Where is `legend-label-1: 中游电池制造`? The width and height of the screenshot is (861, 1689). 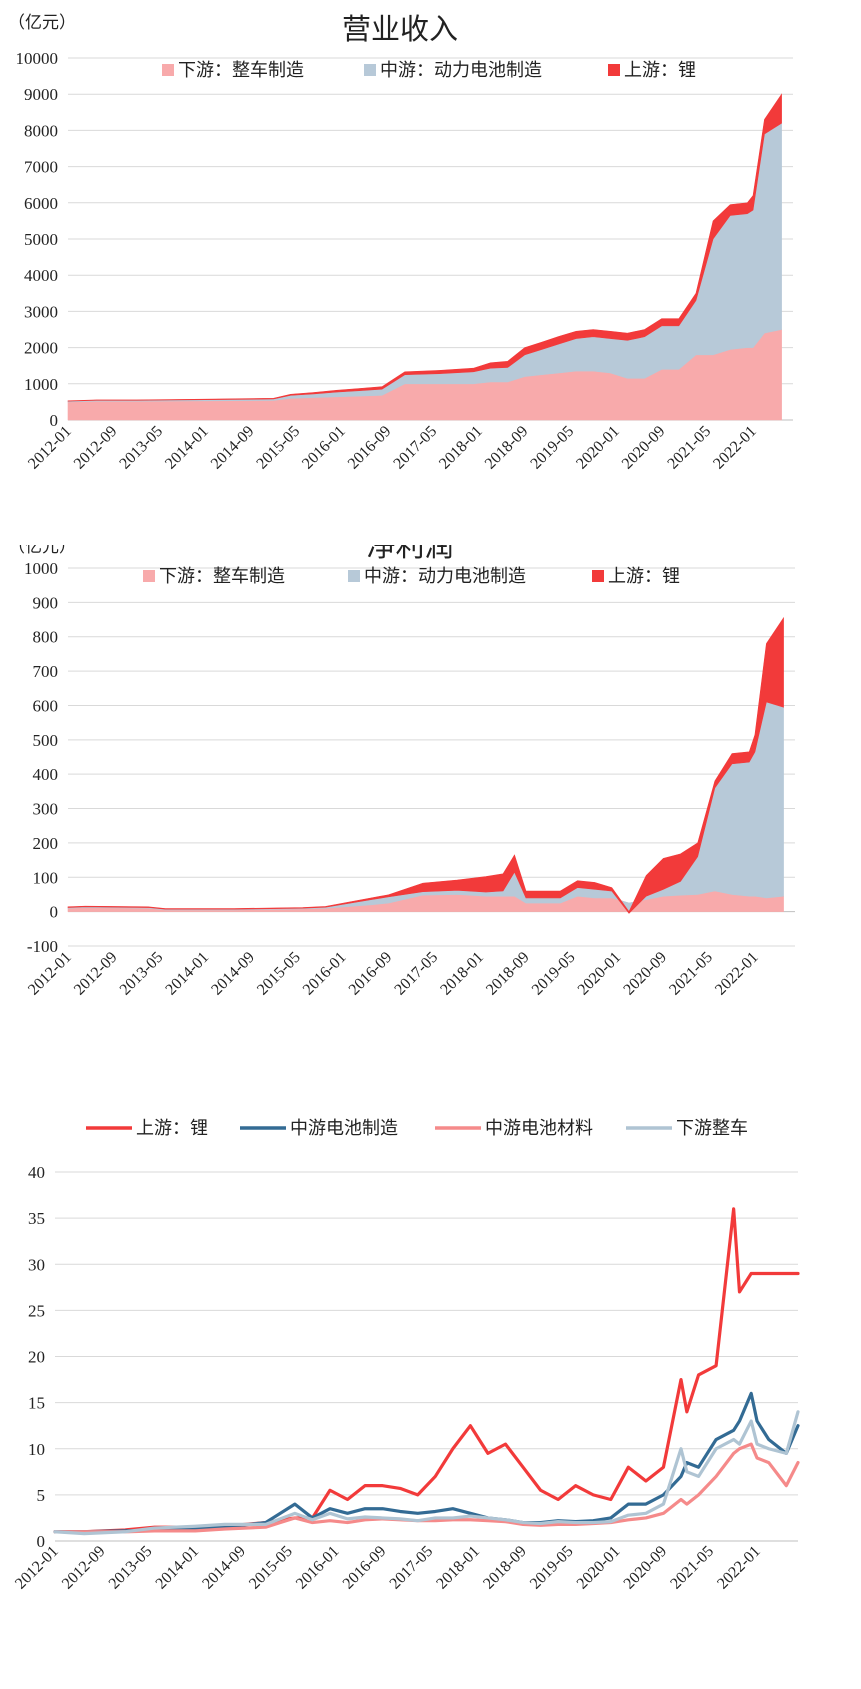 legend-label-1: 中游电池制造 is located at coordinates (344, 1128).